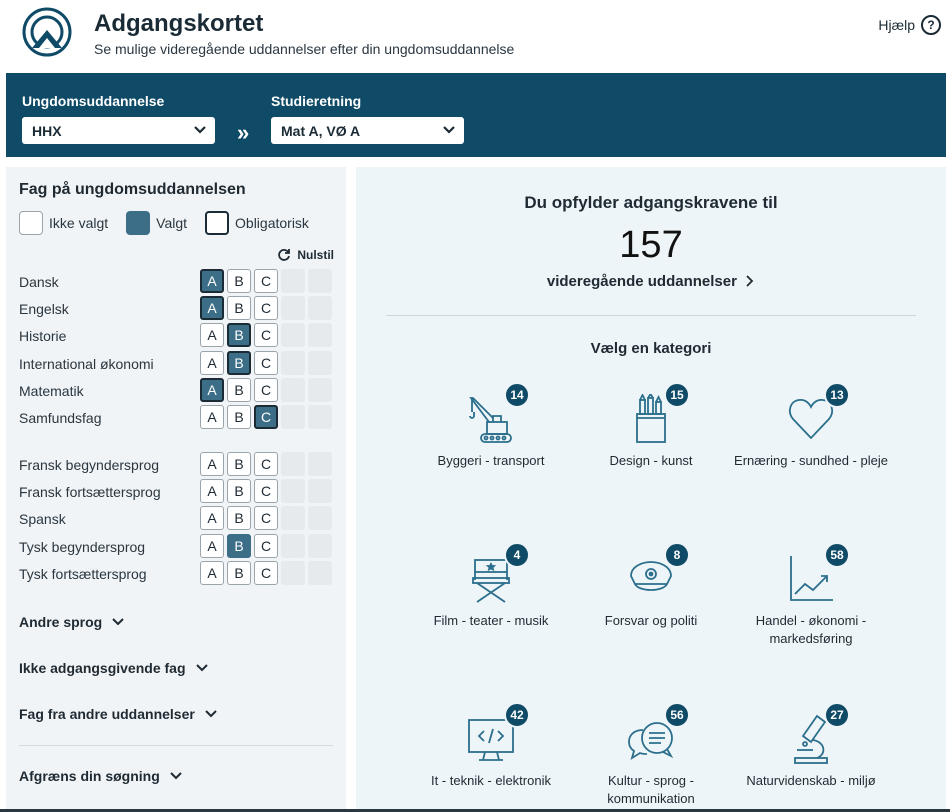 This screenshot has height=812, width=950. What do you see at coordinates (677, 555) in the screenshot?
I see `count-badge: 8` at bounding box center [677, 555].